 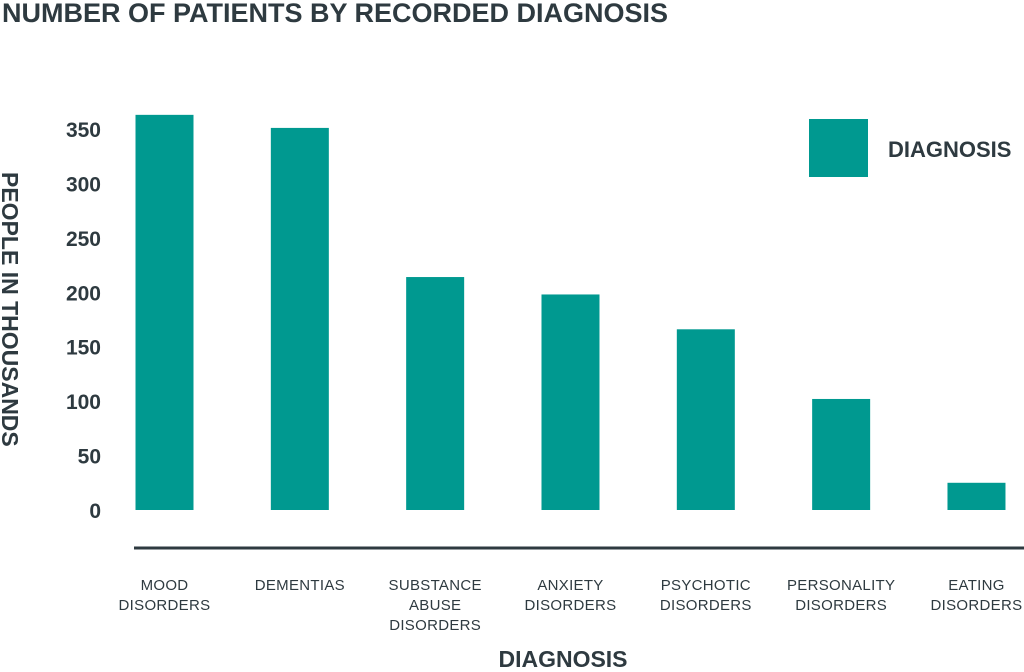 I want to click on x-tick-label-line: SUBSTANCE, so click(x=435, y=585).